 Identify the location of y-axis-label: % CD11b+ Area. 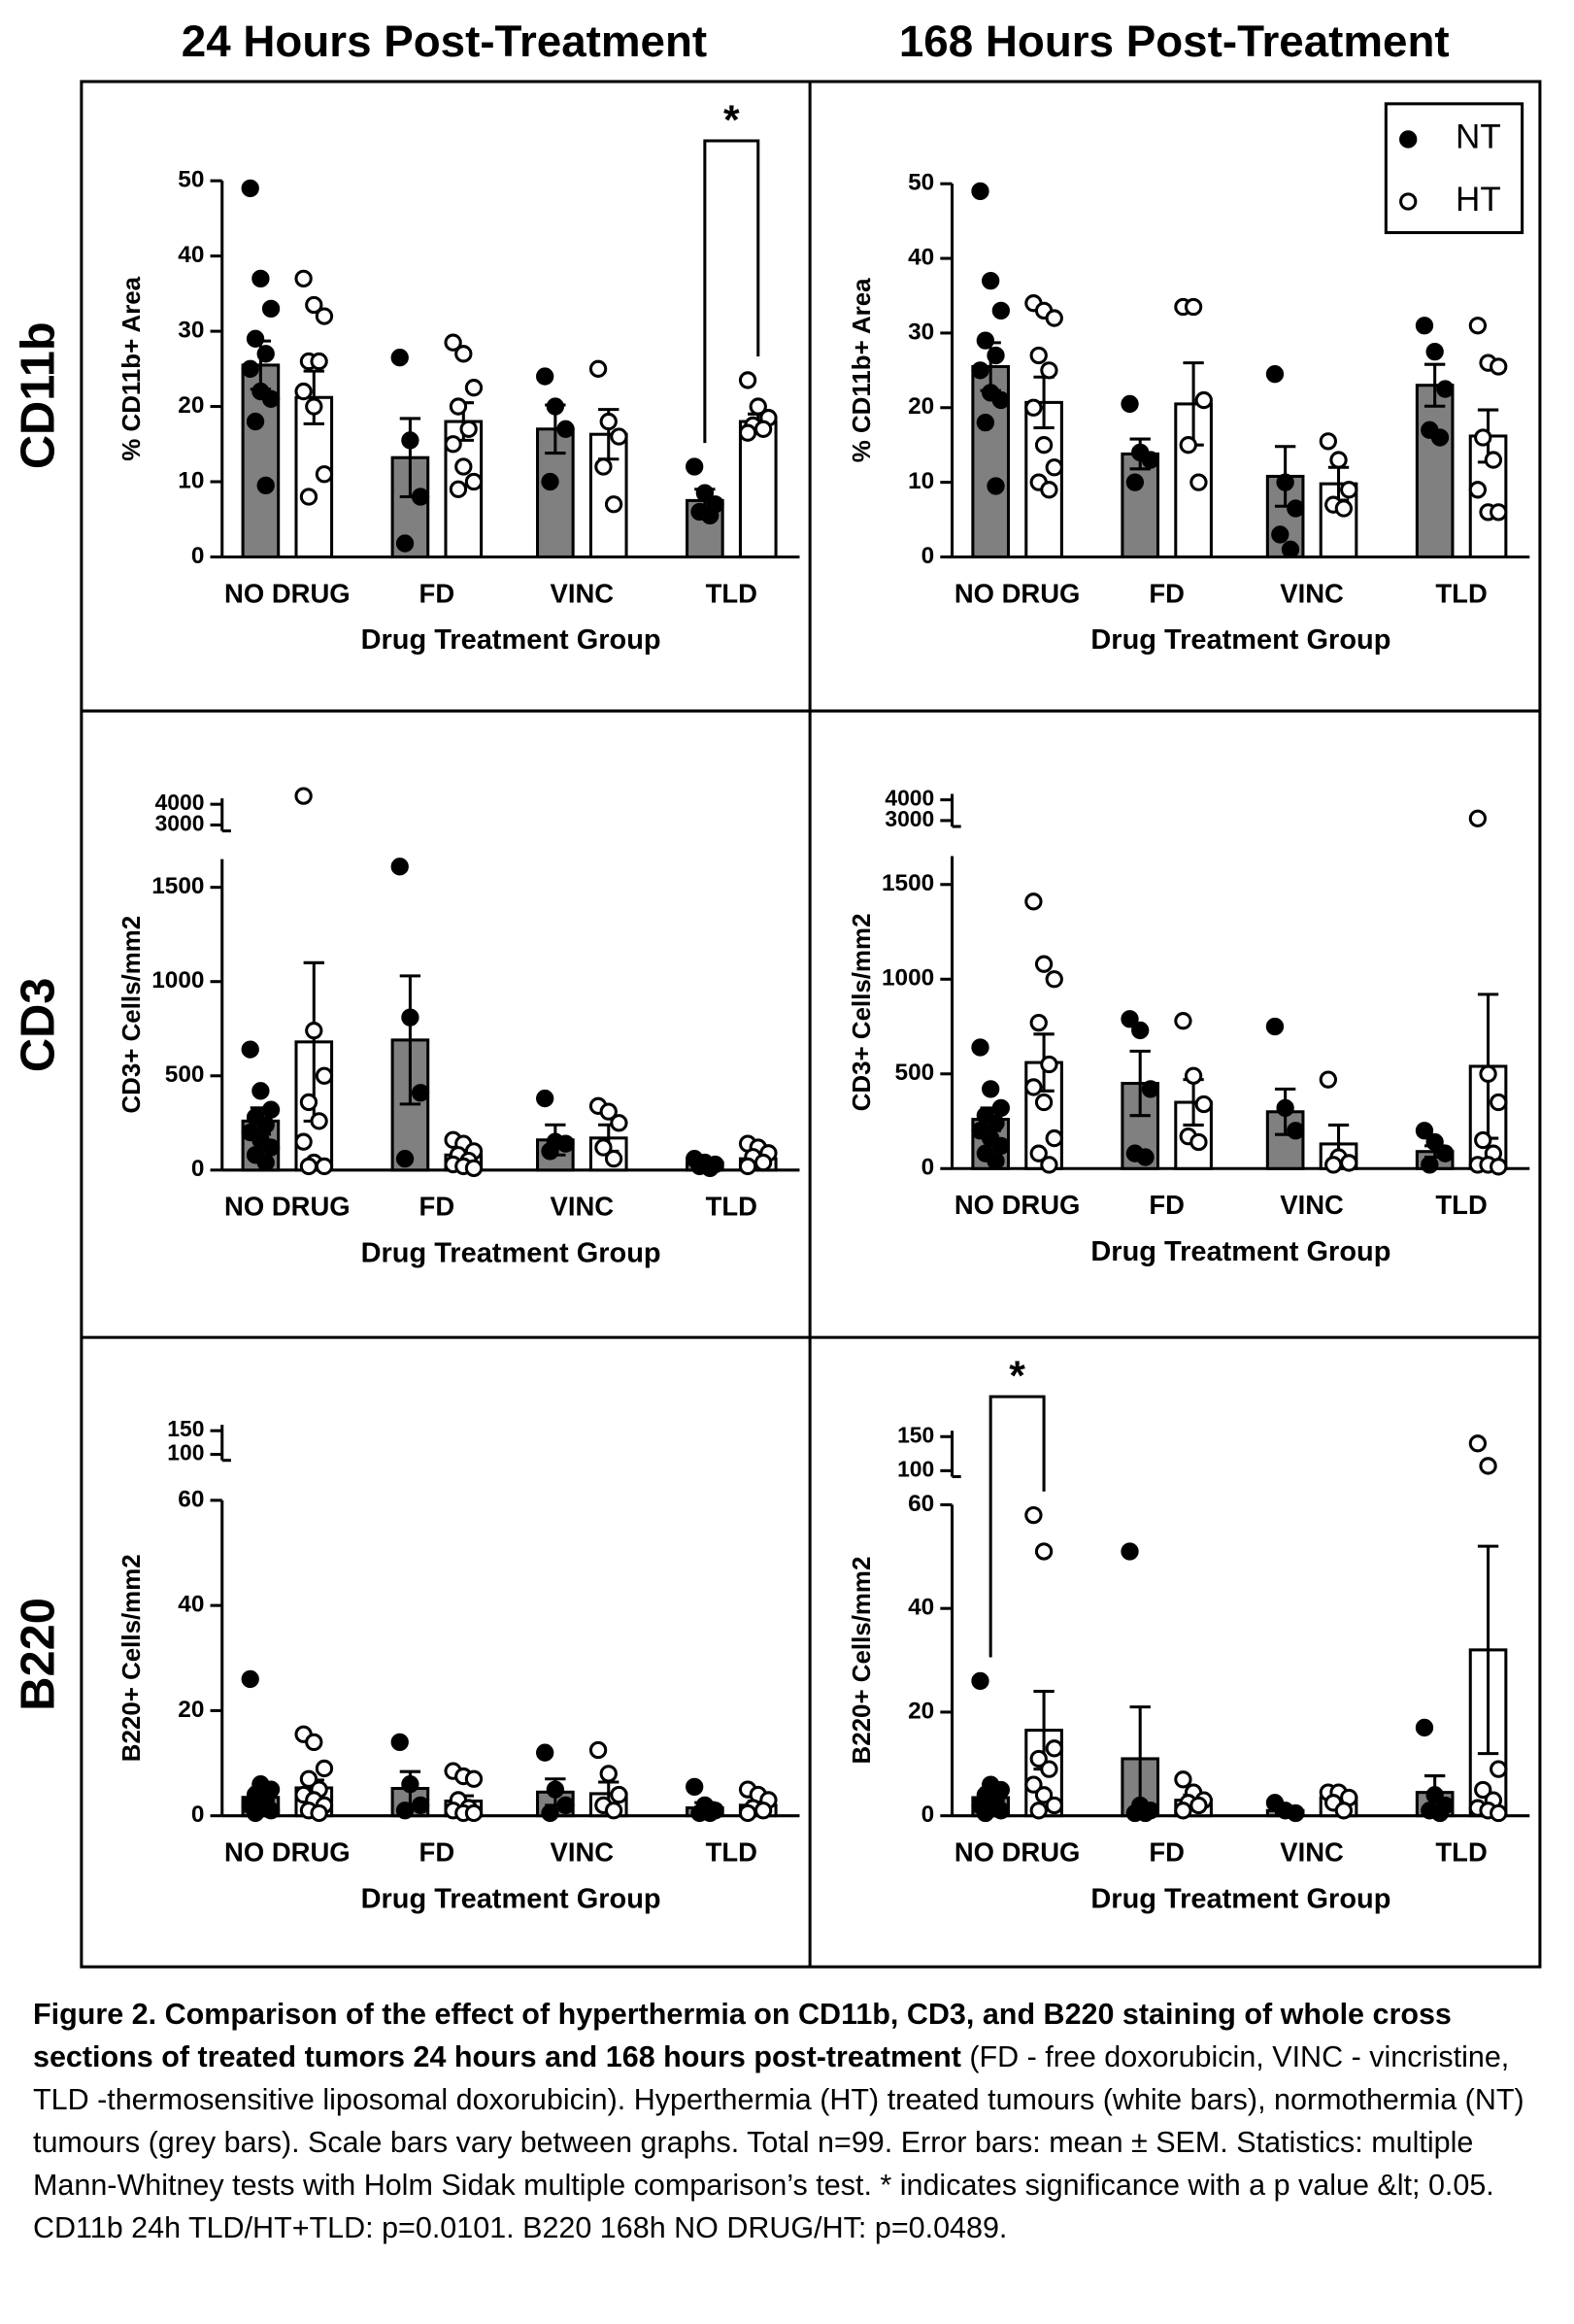
(862, 370).